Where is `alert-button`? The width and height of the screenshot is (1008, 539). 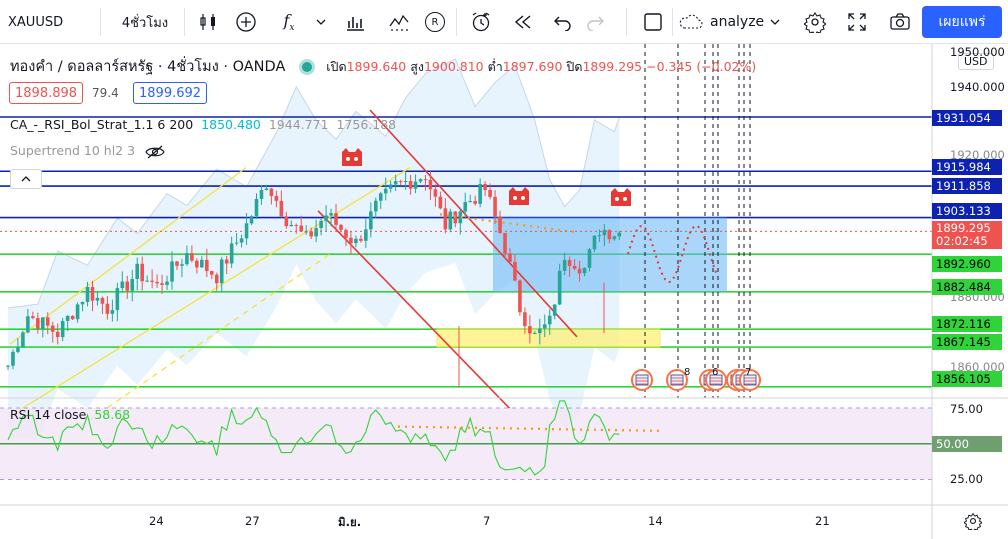 alert-button is located at coordinates (481, 22).